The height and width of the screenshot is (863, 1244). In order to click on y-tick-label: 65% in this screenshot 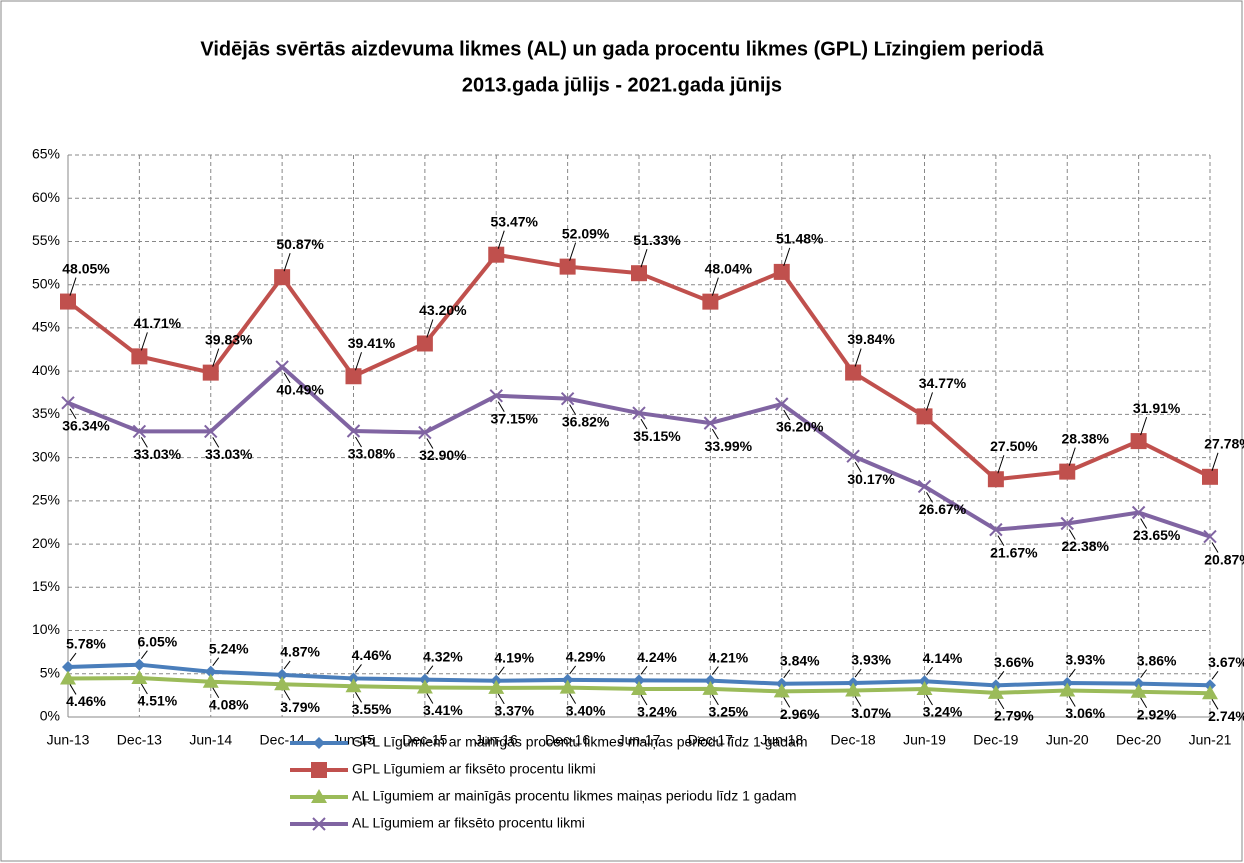, I will do `click(46, 154)`.